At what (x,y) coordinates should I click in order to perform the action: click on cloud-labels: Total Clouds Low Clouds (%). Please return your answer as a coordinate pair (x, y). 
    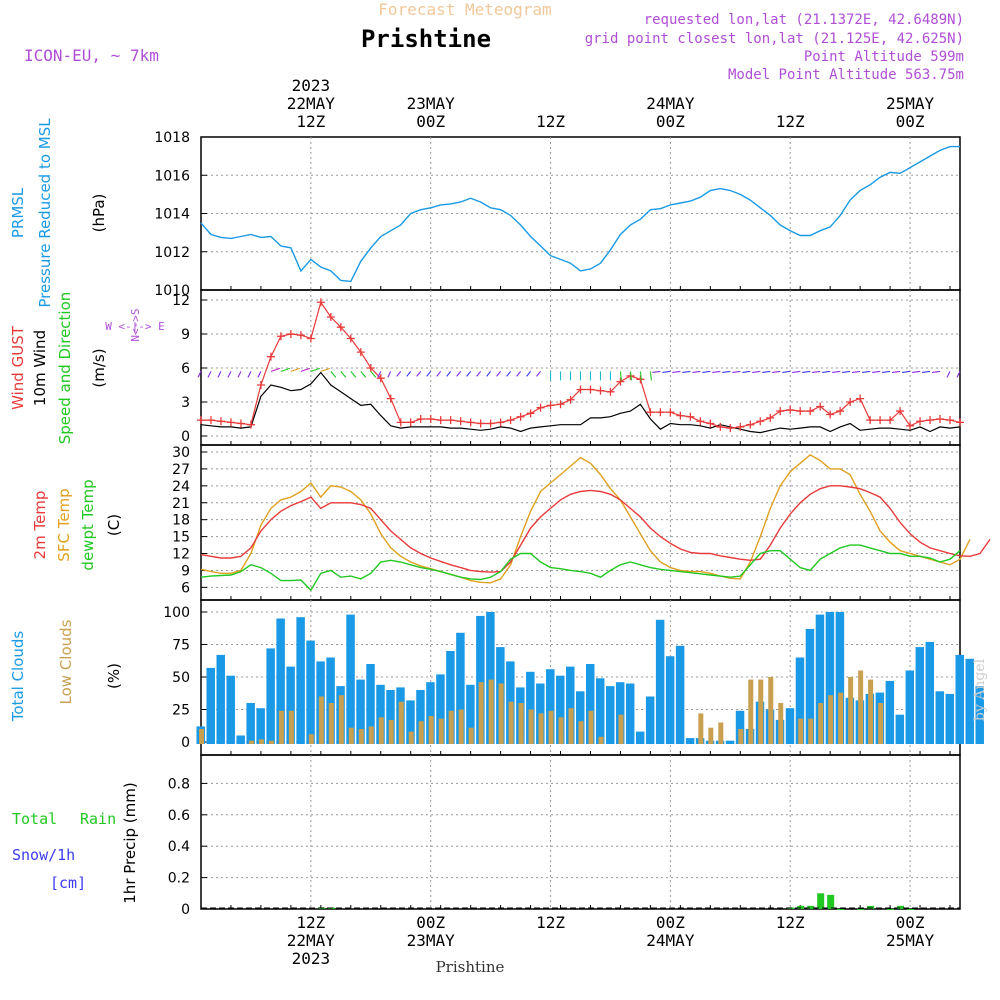
    Looking at the image, I should click on (66, 670).